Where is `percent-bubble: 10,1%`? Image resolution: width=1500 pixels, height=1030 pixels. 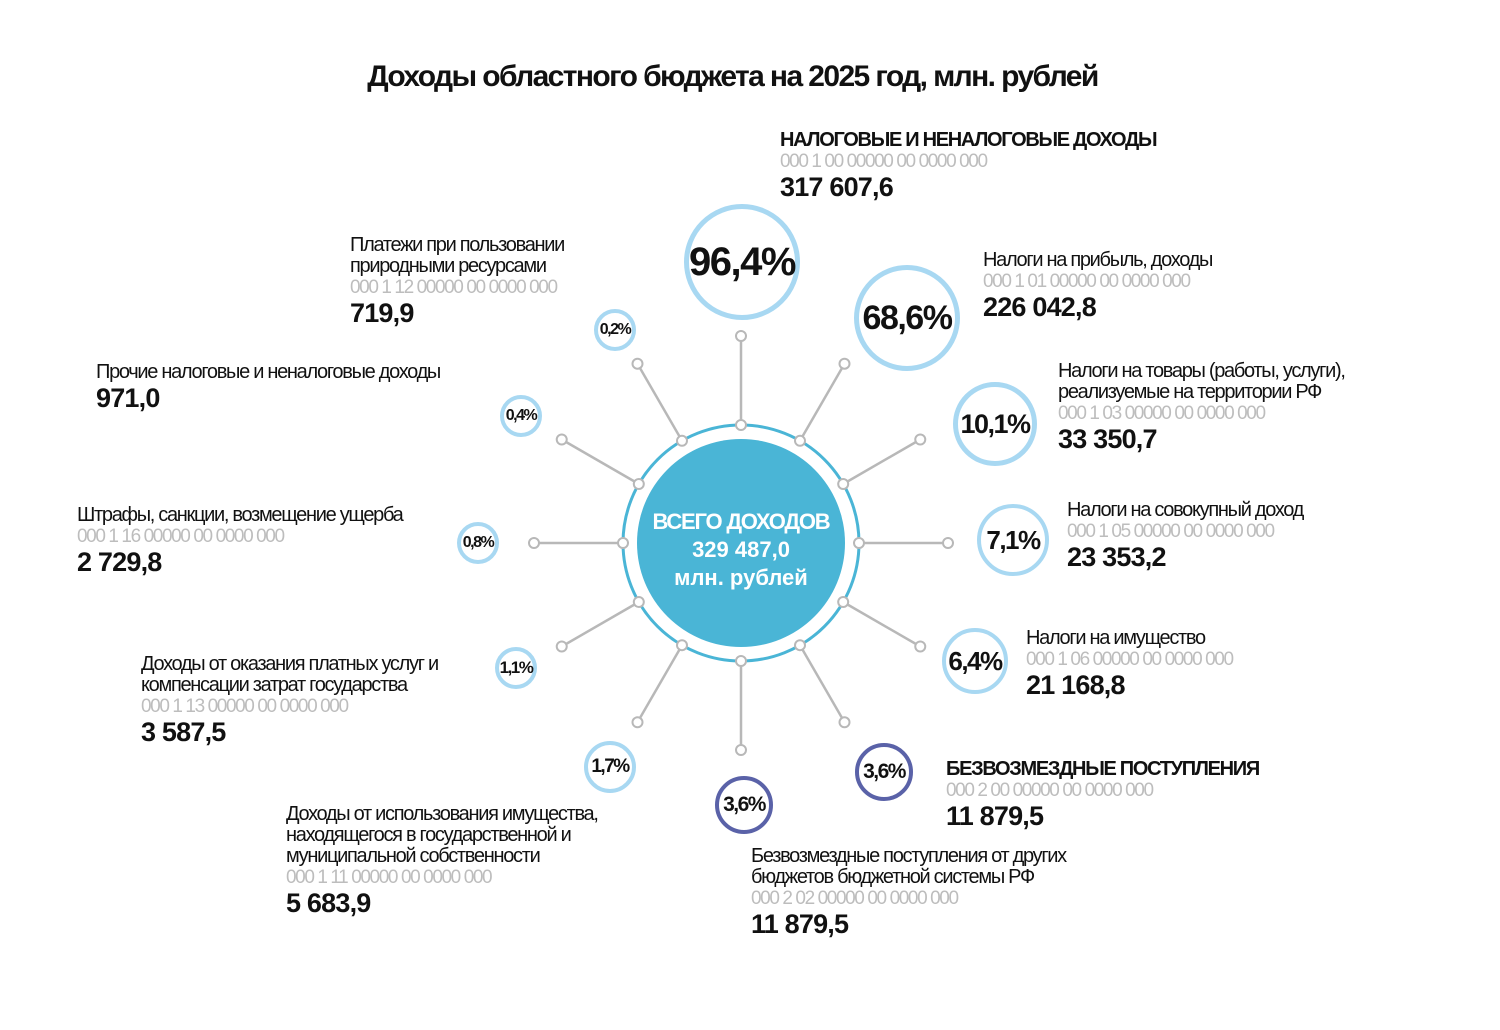 percent-bubble: 10,1% is located at coordinates (995, 424).